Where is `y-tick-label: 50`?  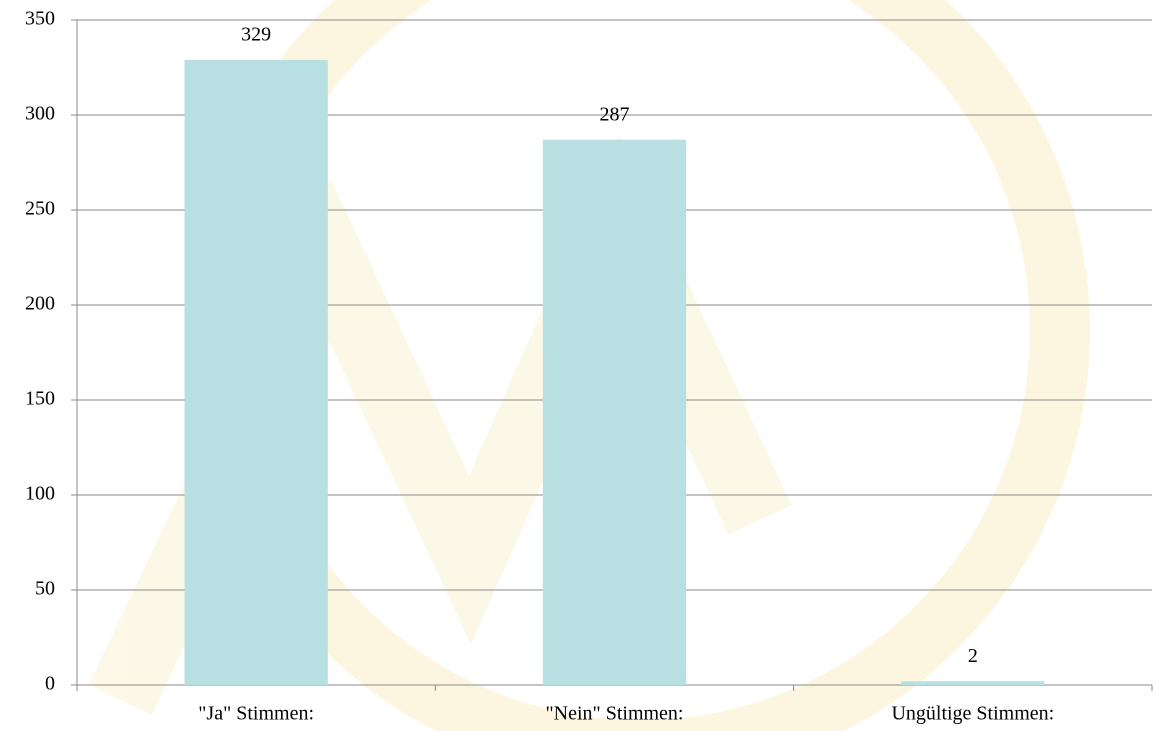
y-tick-label: 50 is located at coordinates (45, 589).